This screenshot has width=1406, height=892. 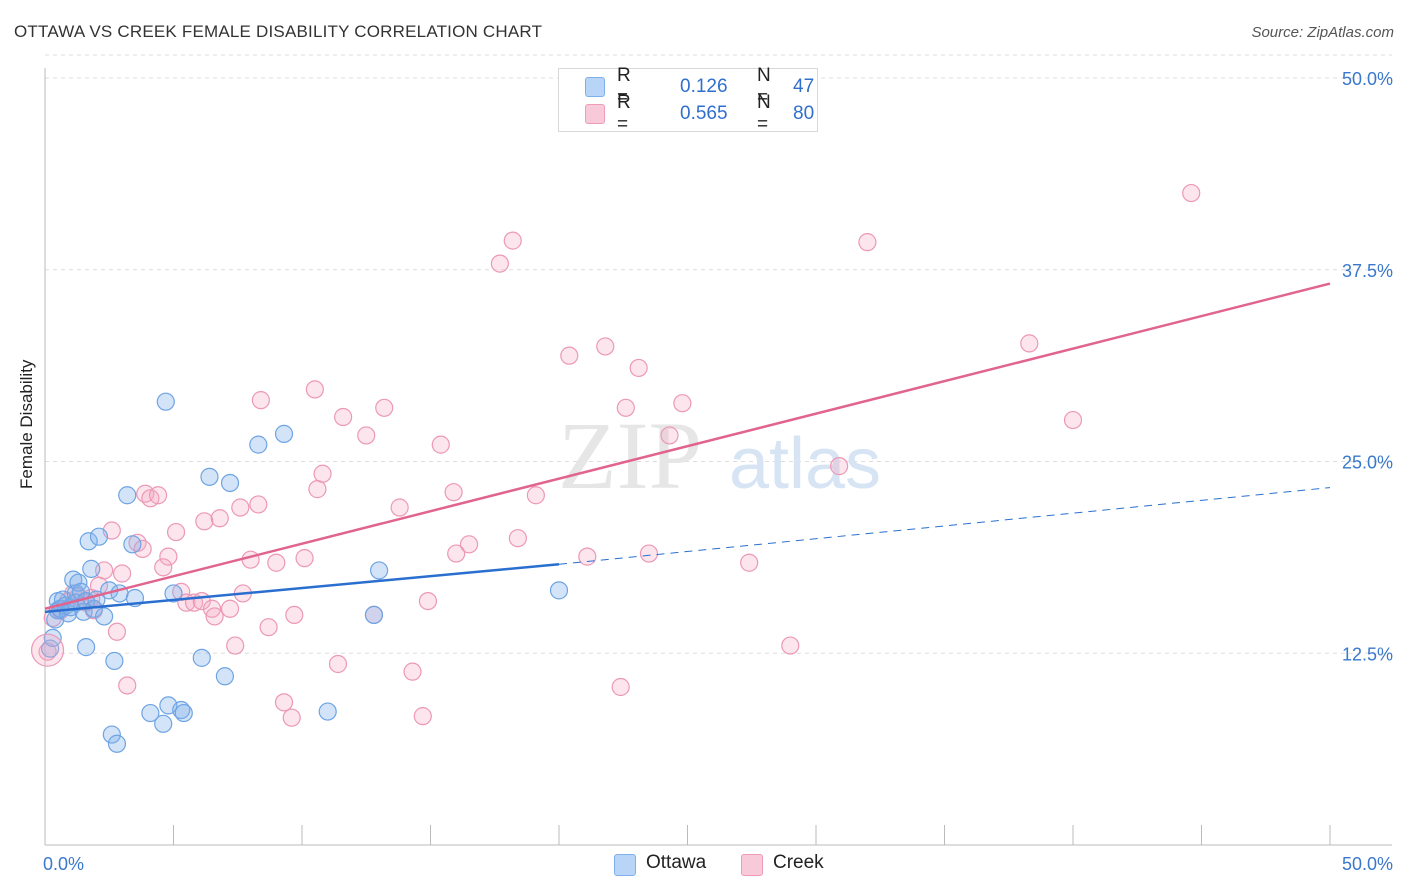 I want to click on creek-point-large, so click(x=47, y=650).